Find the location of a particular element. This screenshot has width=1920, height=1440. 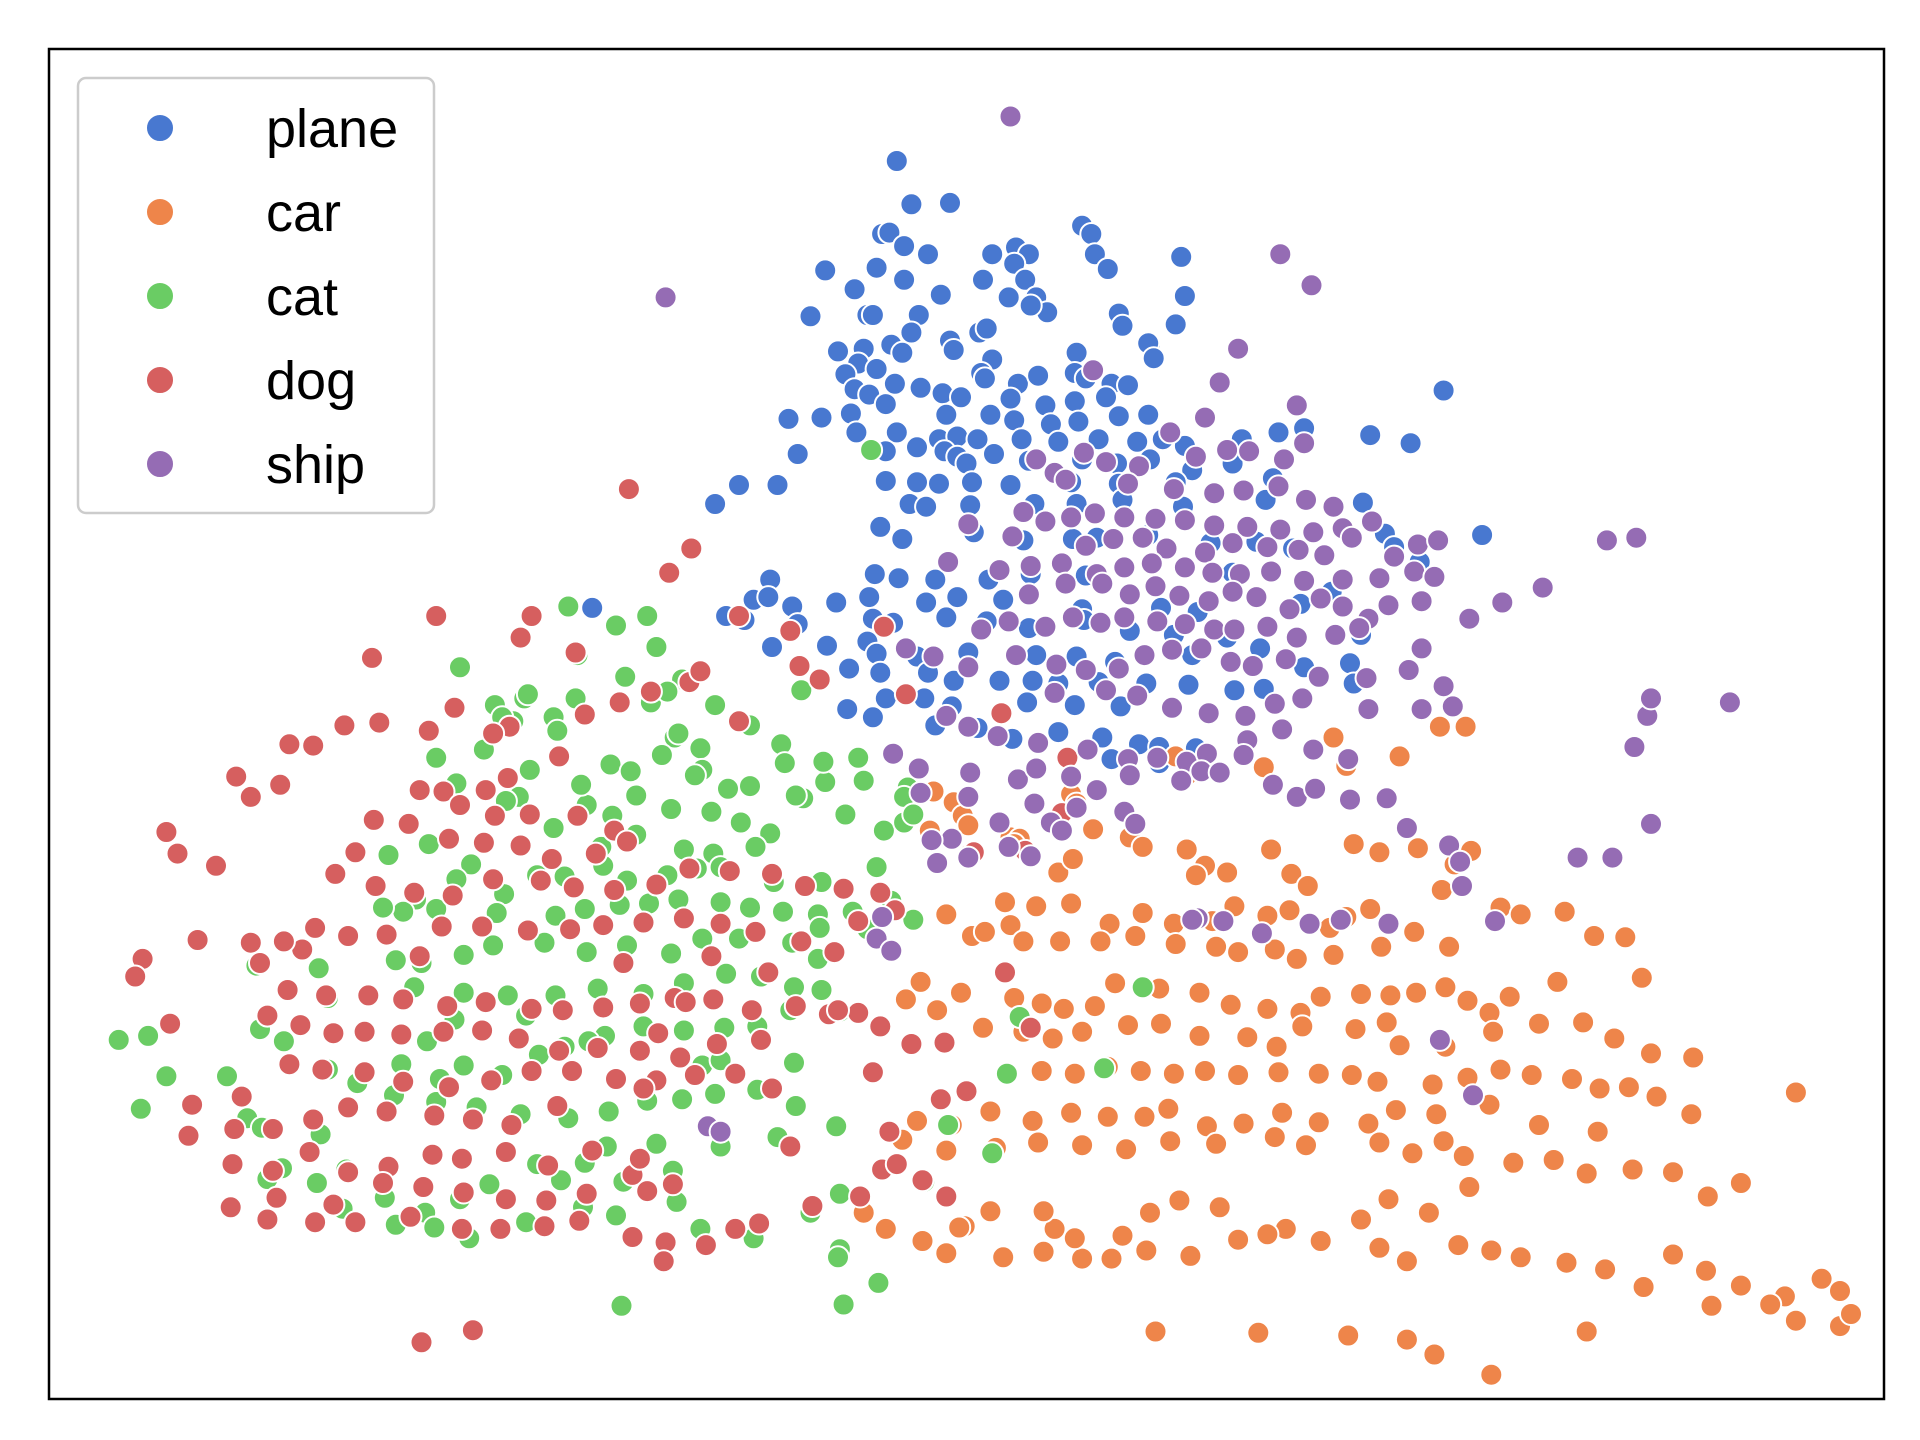

legend-entries: plane car cat dog ship is located at coordinates (271, 297).